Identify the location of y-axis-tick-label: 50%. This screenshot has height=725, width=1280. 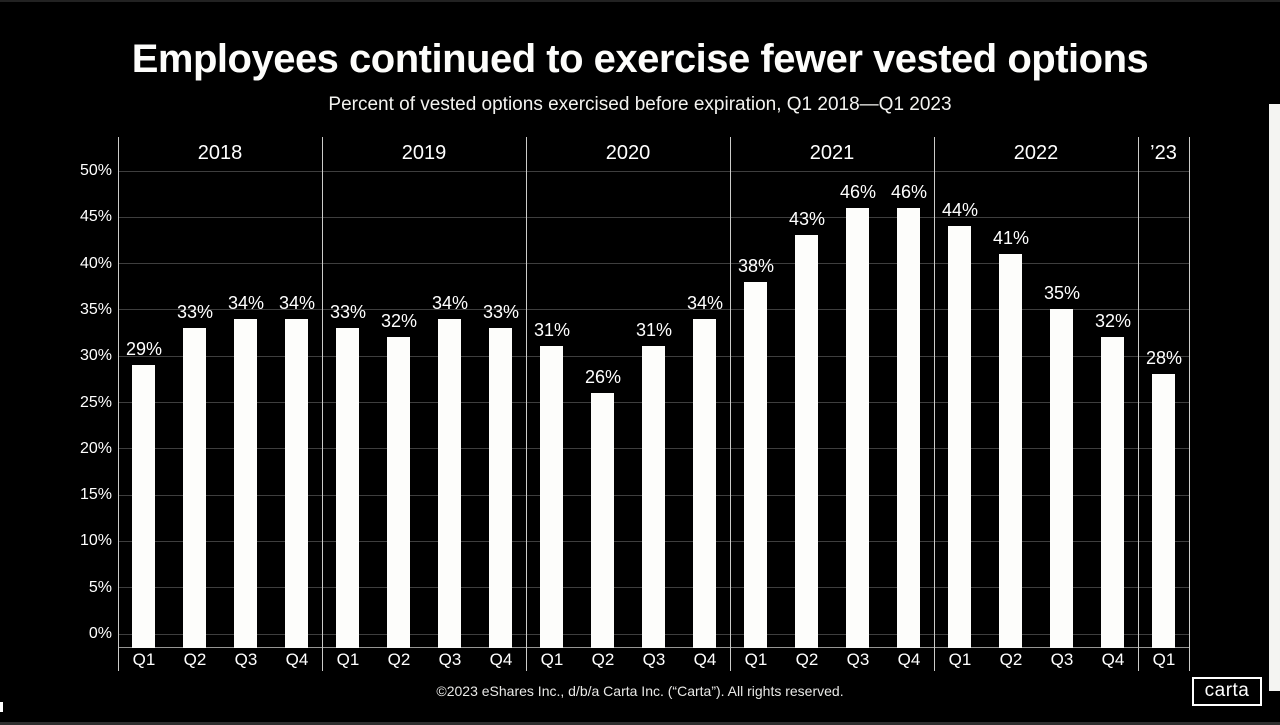
(95, 170).